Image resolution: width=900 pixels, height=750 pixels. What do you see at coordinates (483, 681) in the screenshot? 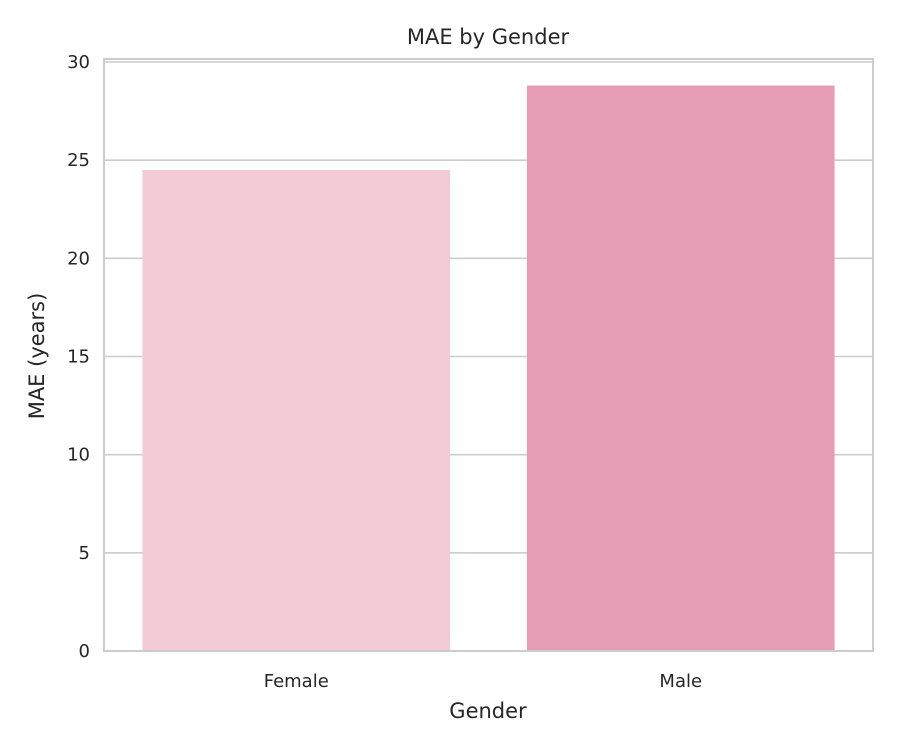
I see `x-tick-labels: Female Male` at bounding box center [483, 681].